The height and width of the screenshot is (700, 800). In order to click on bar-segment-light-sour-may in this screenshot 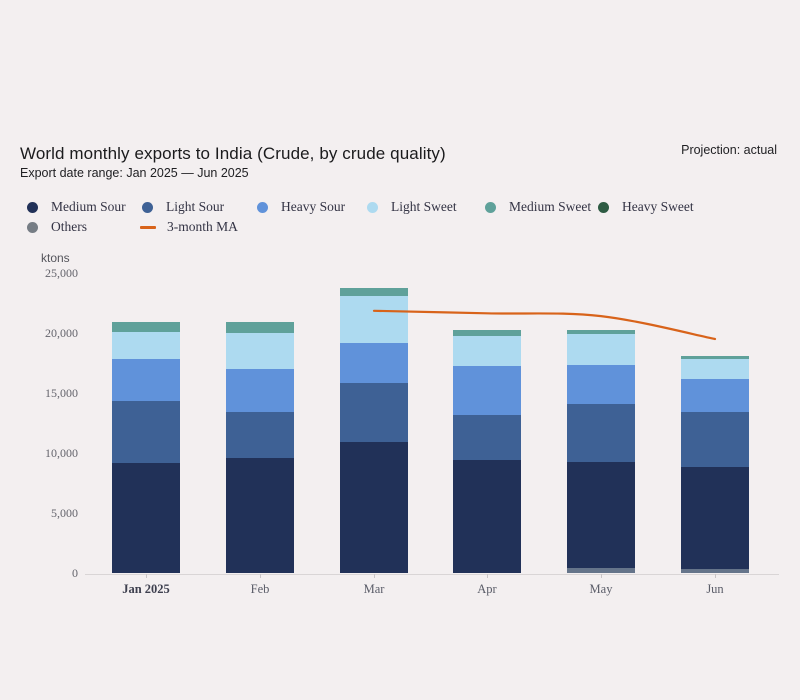, I will do `click(601, 433)`.